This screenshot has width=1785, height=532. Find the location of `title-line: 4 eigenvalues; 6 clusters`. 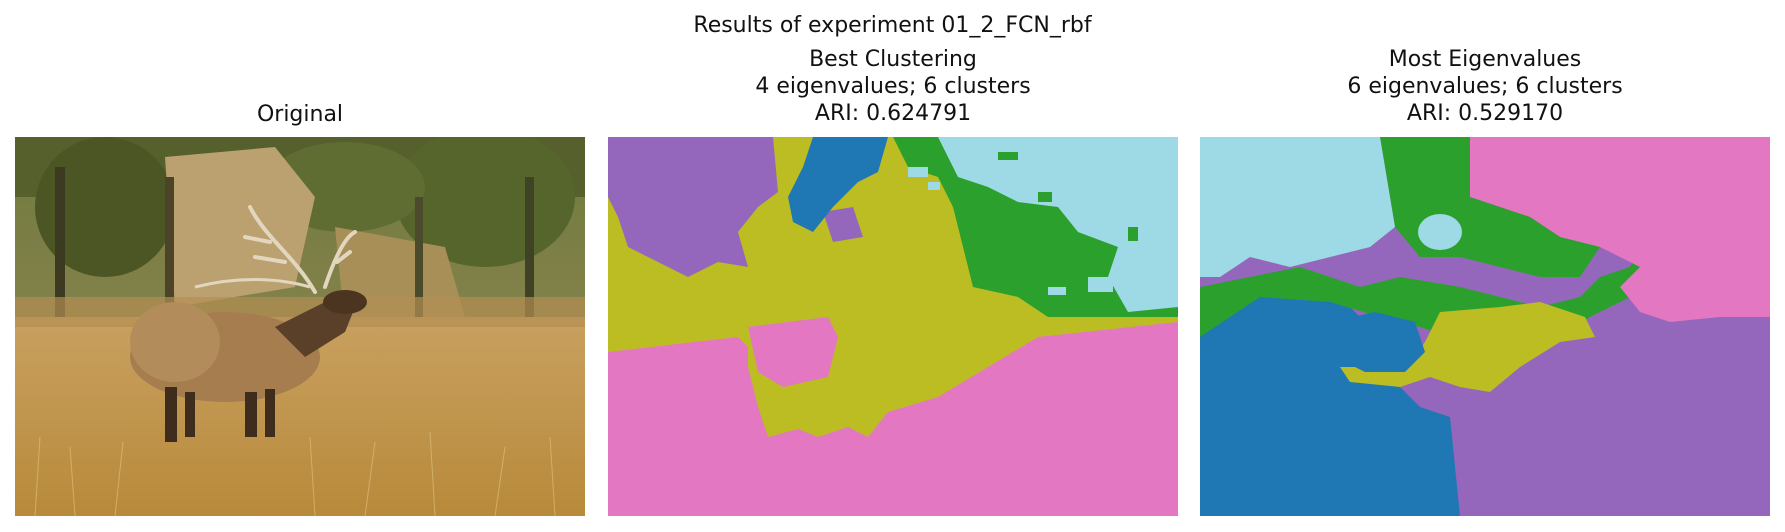

title-line: 4 eigenvalues; 6 clusters is located at coordinates (893, 86).